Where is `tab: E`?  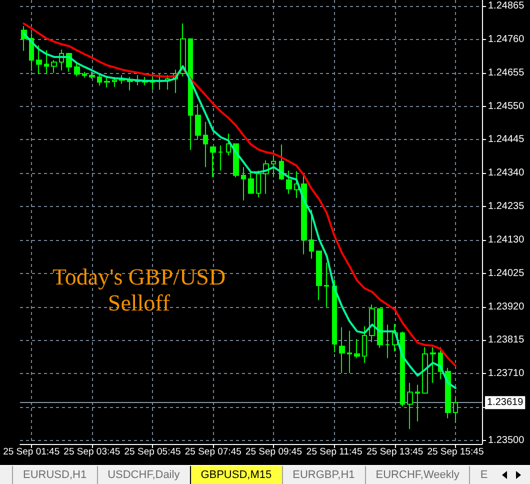 tab: E is located at coordinates (483, 475).